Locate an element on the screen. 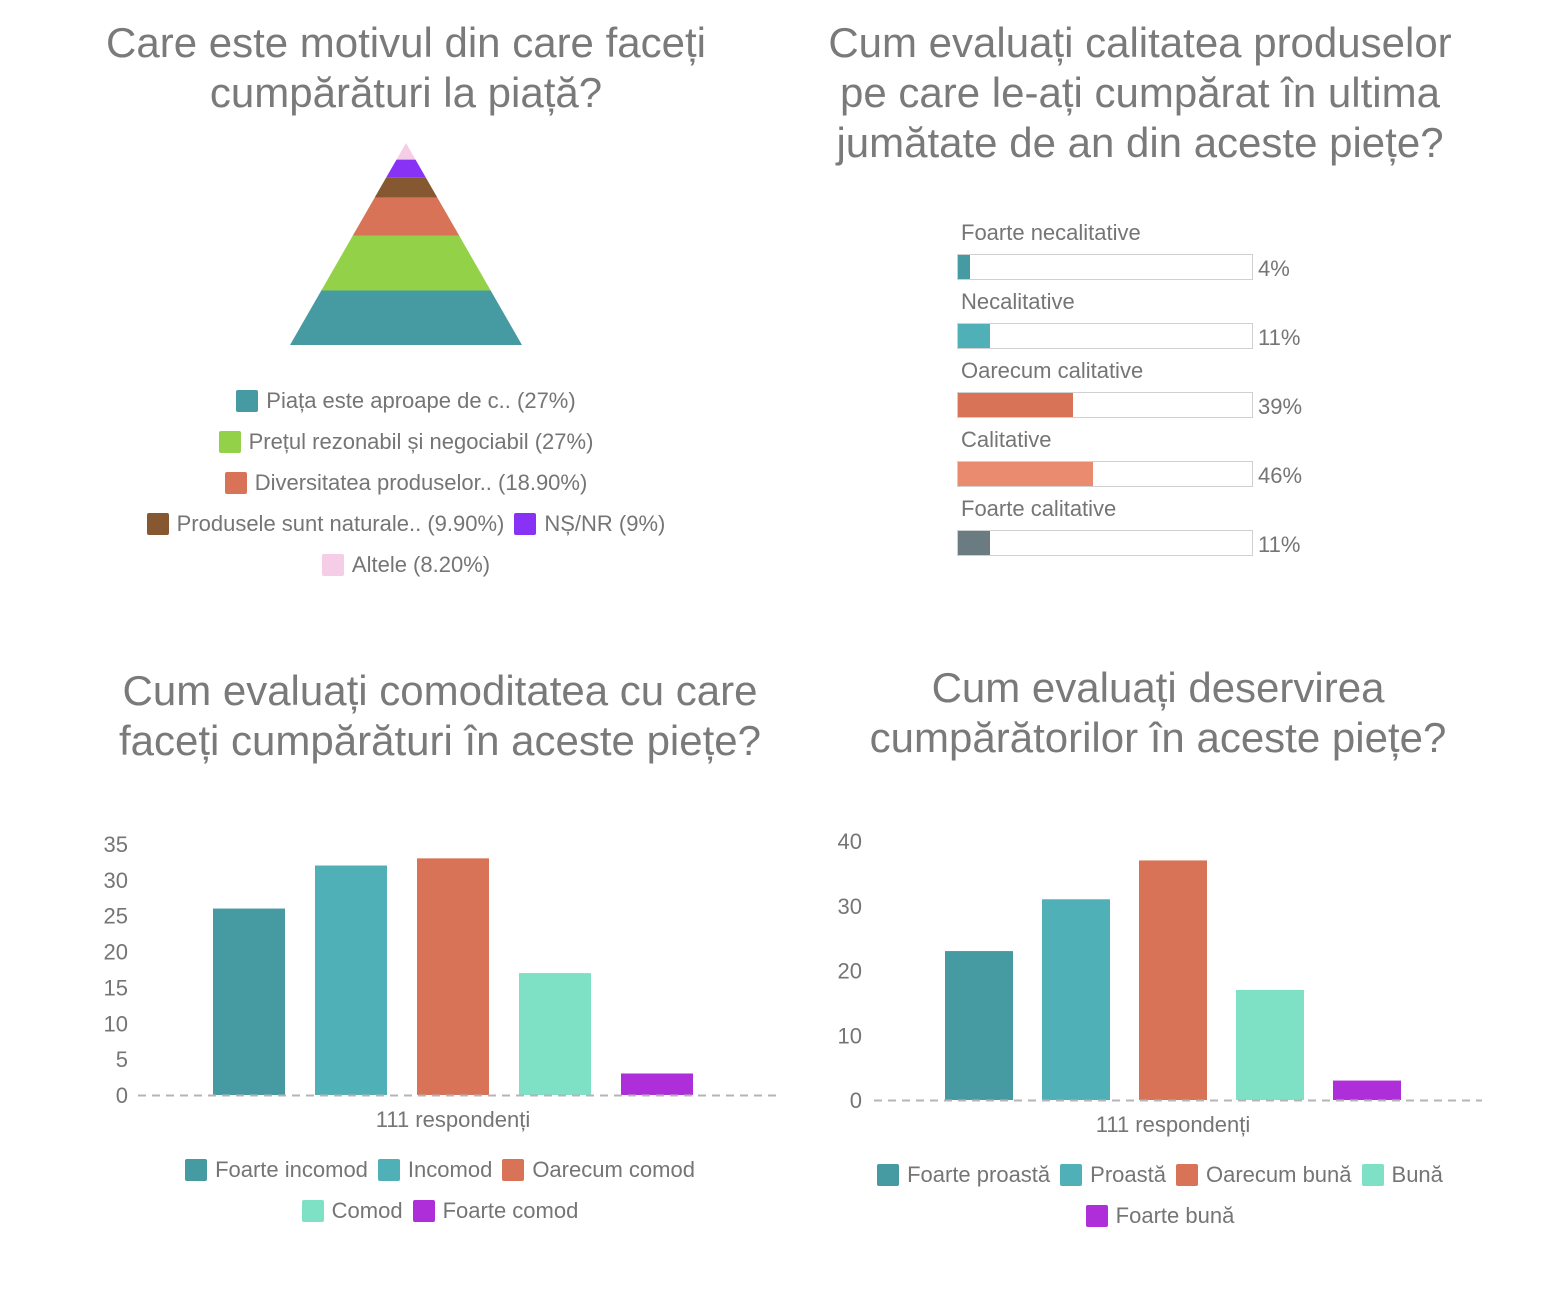  legend-row: Foarte incomod Incomod Oarecum comod is located at coordinates (440, 1169).